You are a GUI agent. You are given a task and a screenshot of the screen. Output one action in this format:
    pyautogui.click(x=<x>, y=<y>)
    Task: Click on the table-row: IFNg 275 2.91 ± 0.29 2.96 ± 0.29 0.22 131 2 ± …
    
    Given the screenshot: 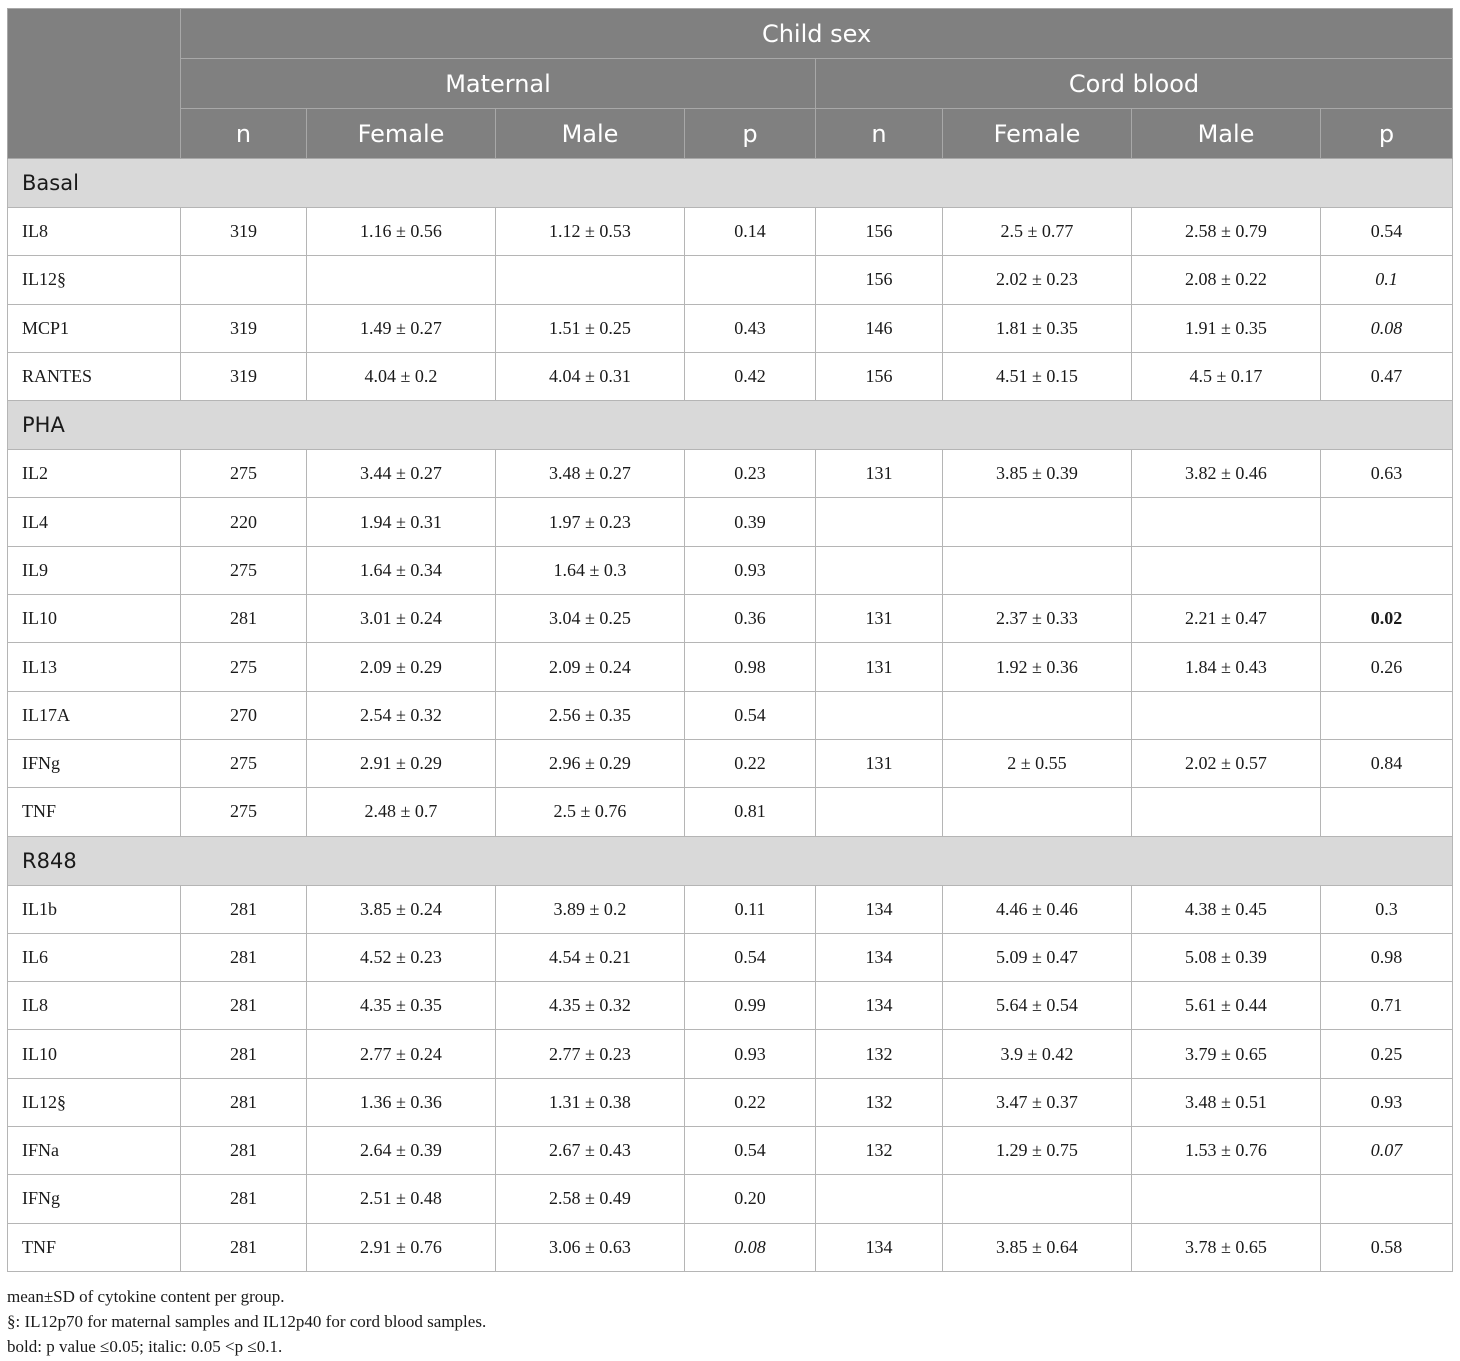 What is the action you would take?
    pyautogui.click(x=730, y=763)
    